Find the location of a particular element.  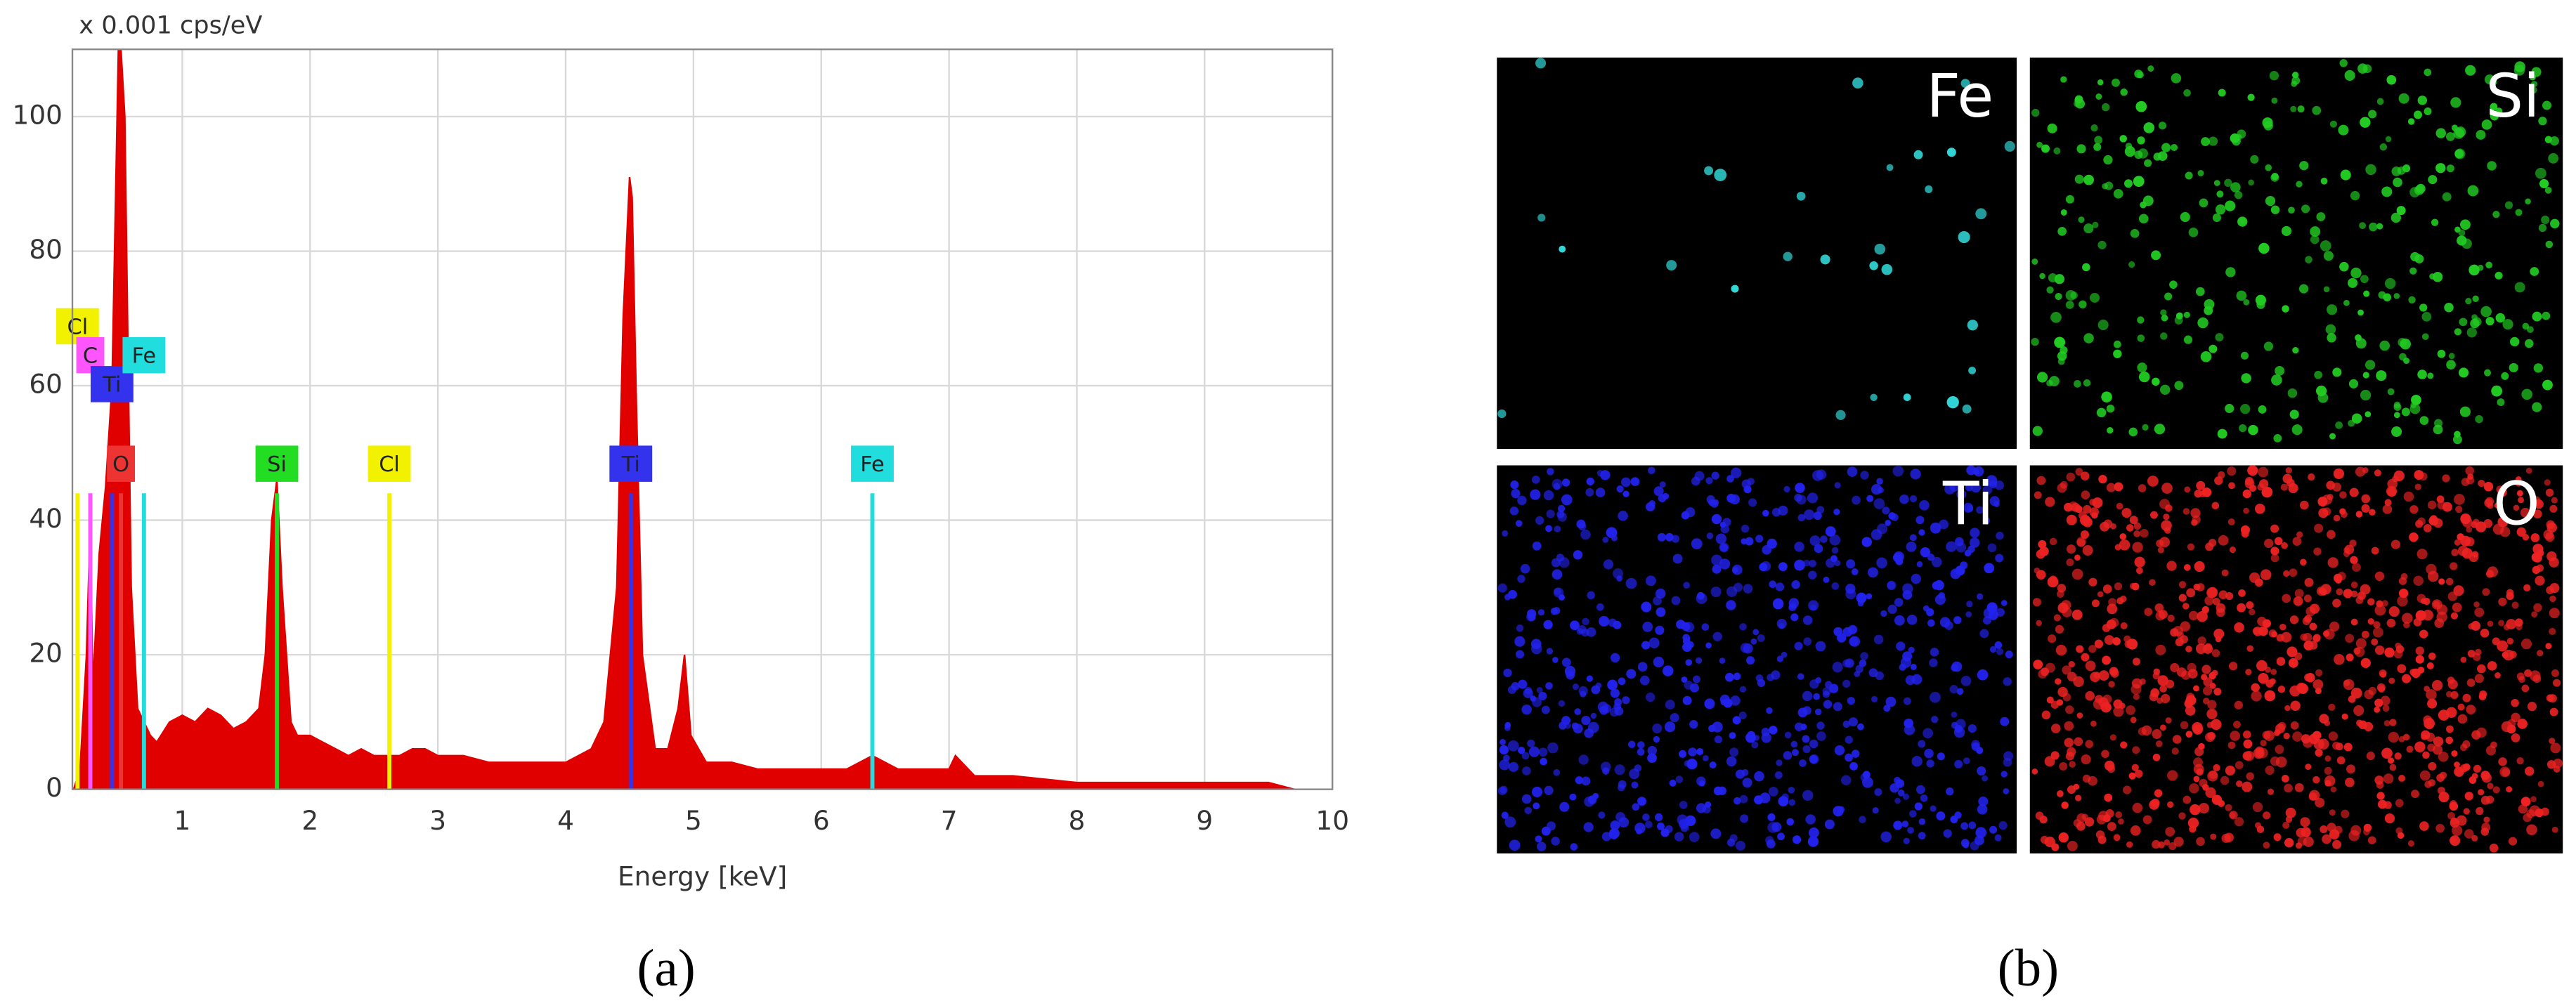

element-map: Si is located at coordinates (2296, 253).